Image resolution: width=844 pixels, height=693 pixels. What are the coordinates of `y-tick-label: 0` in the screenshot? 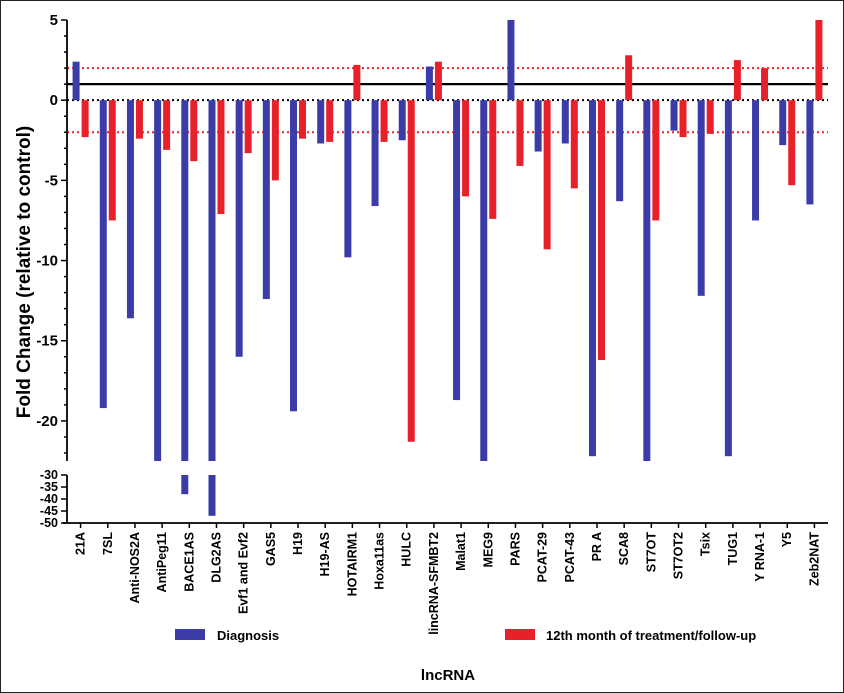 It's located at (54, 100).